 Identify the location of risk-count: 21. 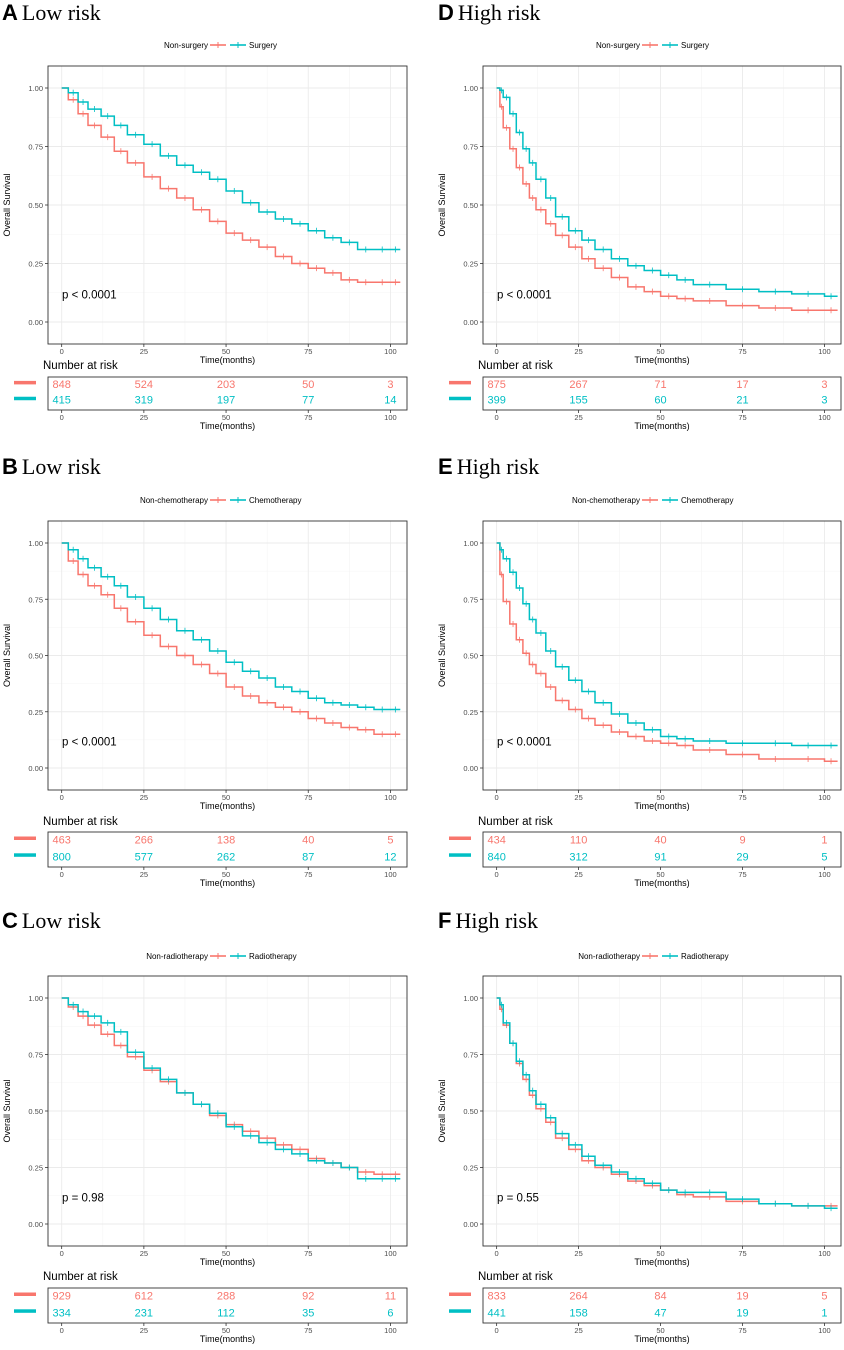
(742, 401).